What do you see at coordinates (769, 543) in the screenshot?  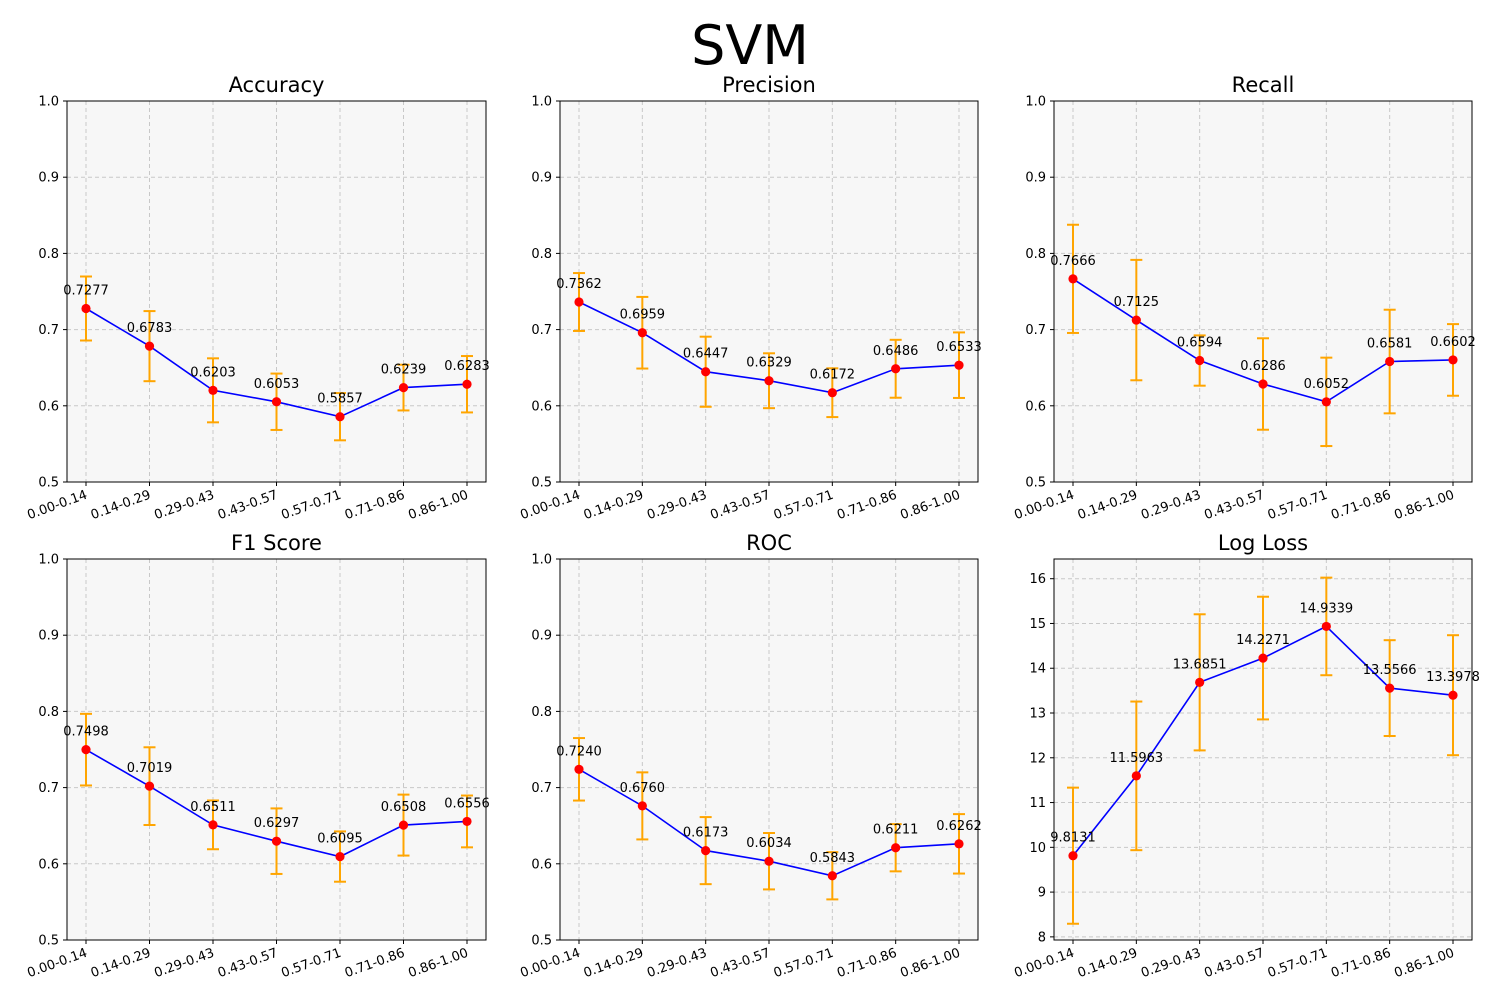 I see `subplot-title: ROC` at bounding box center [769, 543].